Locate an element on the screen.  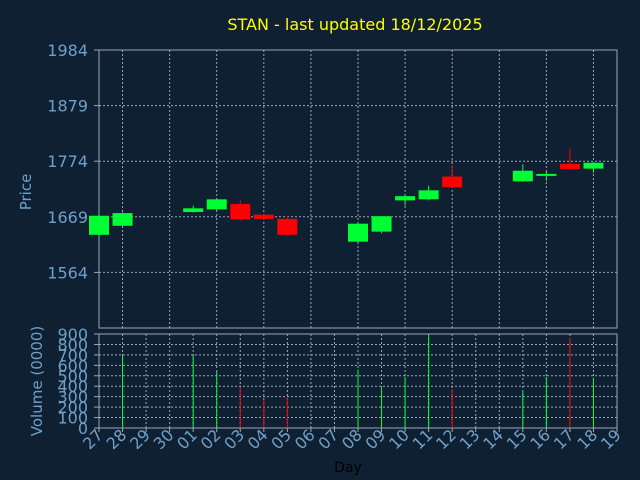
volume-tick-label: 0 is located at coordinates (83, 428).